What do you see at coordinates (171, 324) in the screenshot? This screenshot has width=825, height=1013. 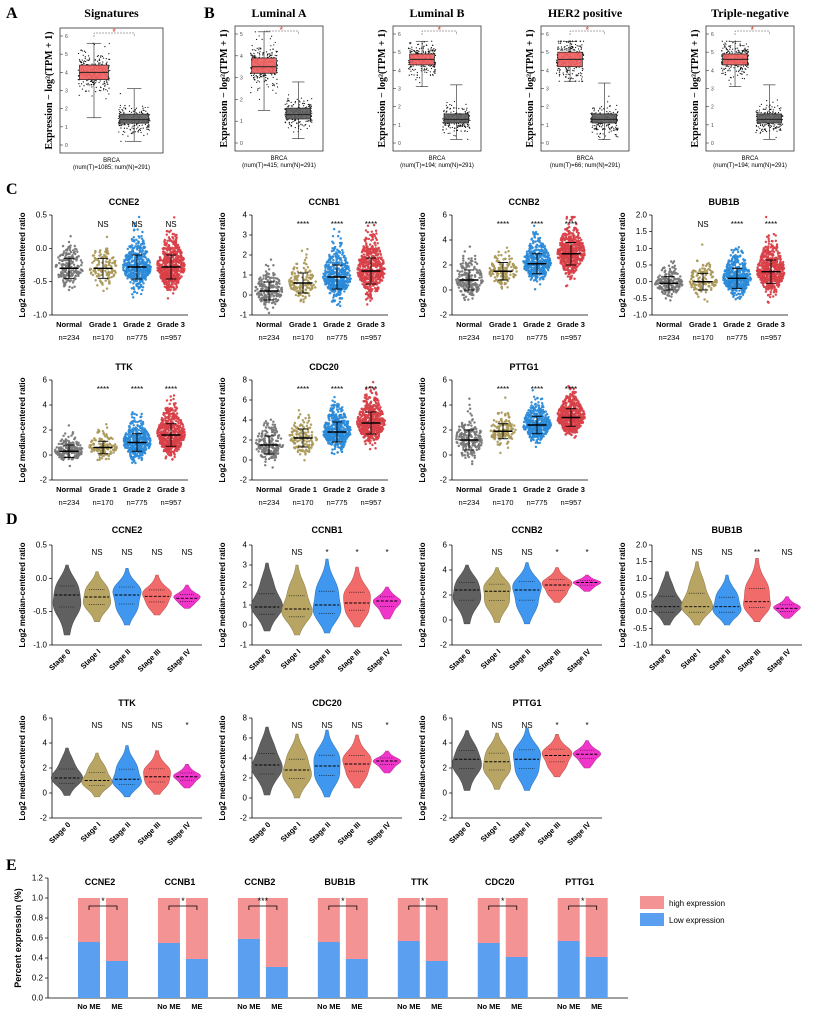 I see `x-tick-label: Grade 3` at bounding box center [171, 324].